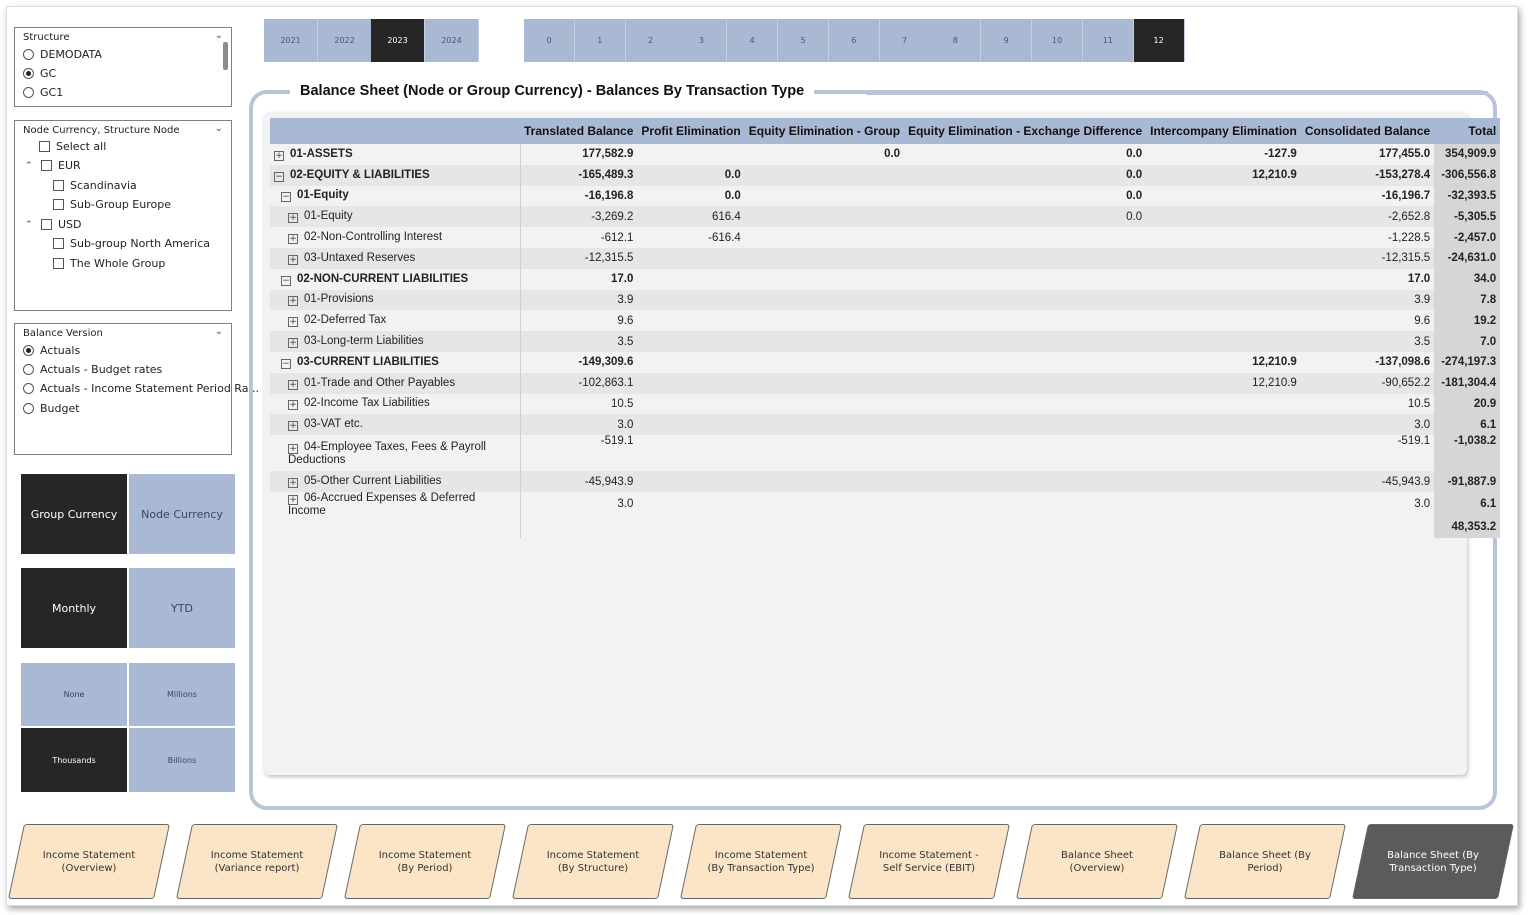 The width and height of the screenshot is (1529, 915). What do you see at coordinates (364, 341) in the screenshot?
I see `row-label: 03-Long-term Liabilities` at bounding box center [364, 341].